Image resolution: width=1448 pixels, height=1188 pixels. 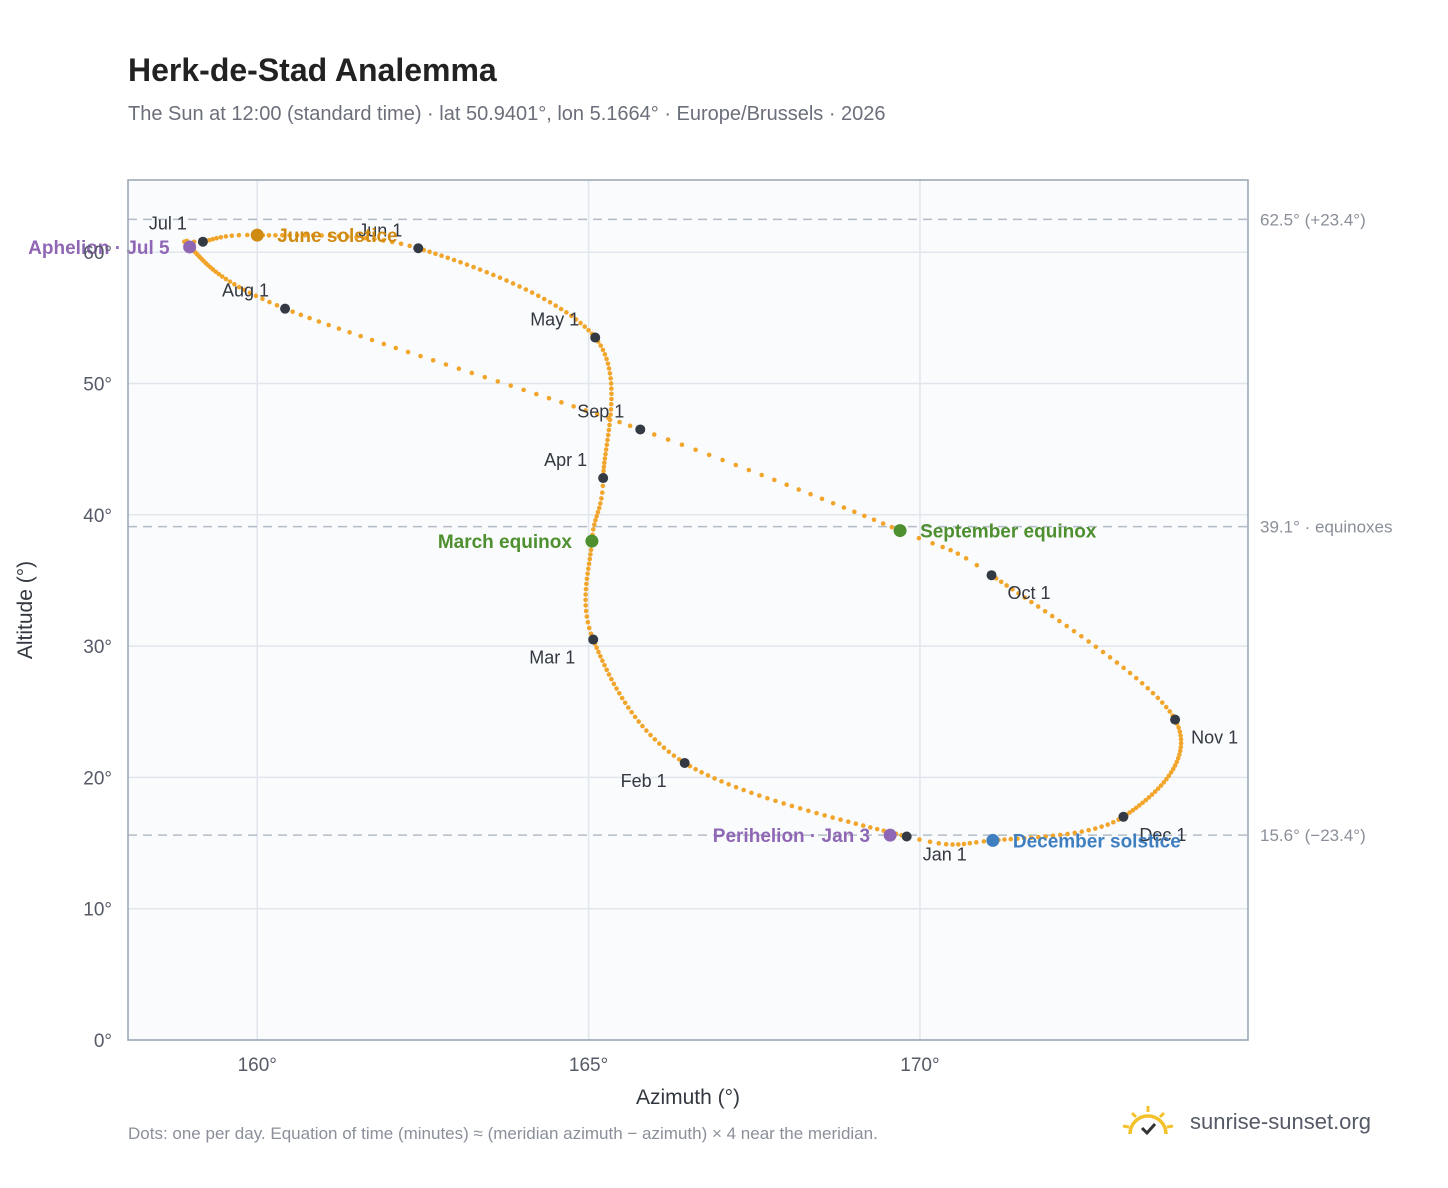 I want to click on event-label: Perihelion · Jan 3, so click(x=791, y=836).